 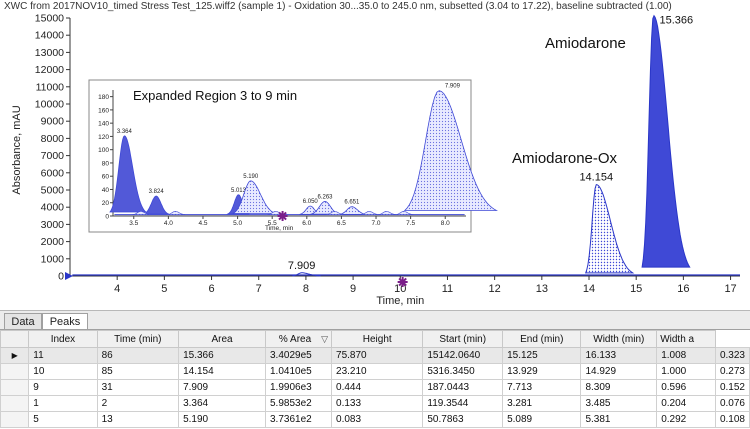 I want to click on table-cell: 0.108, so click(x=732, y=419).